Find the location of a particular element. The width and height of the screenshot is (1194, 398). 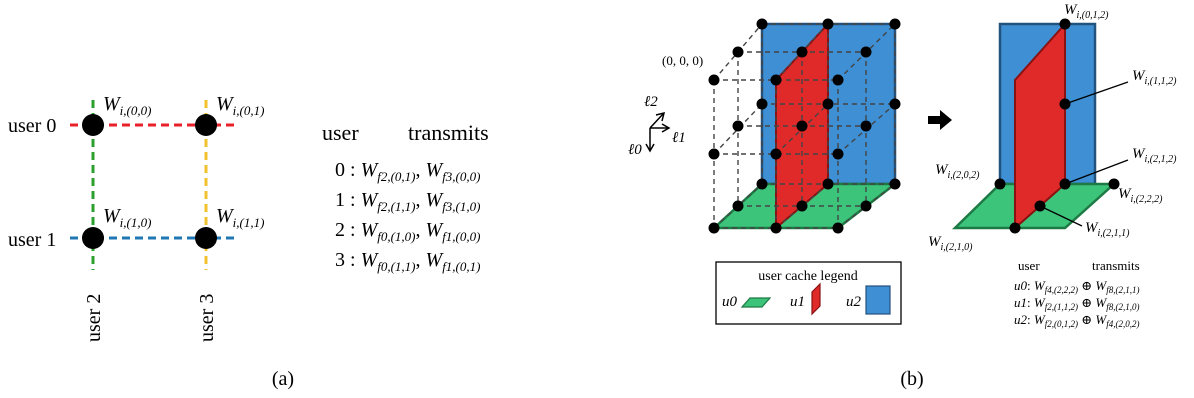

label-w210: Wi,(2,1,0) is located at coordinates (950, 243).